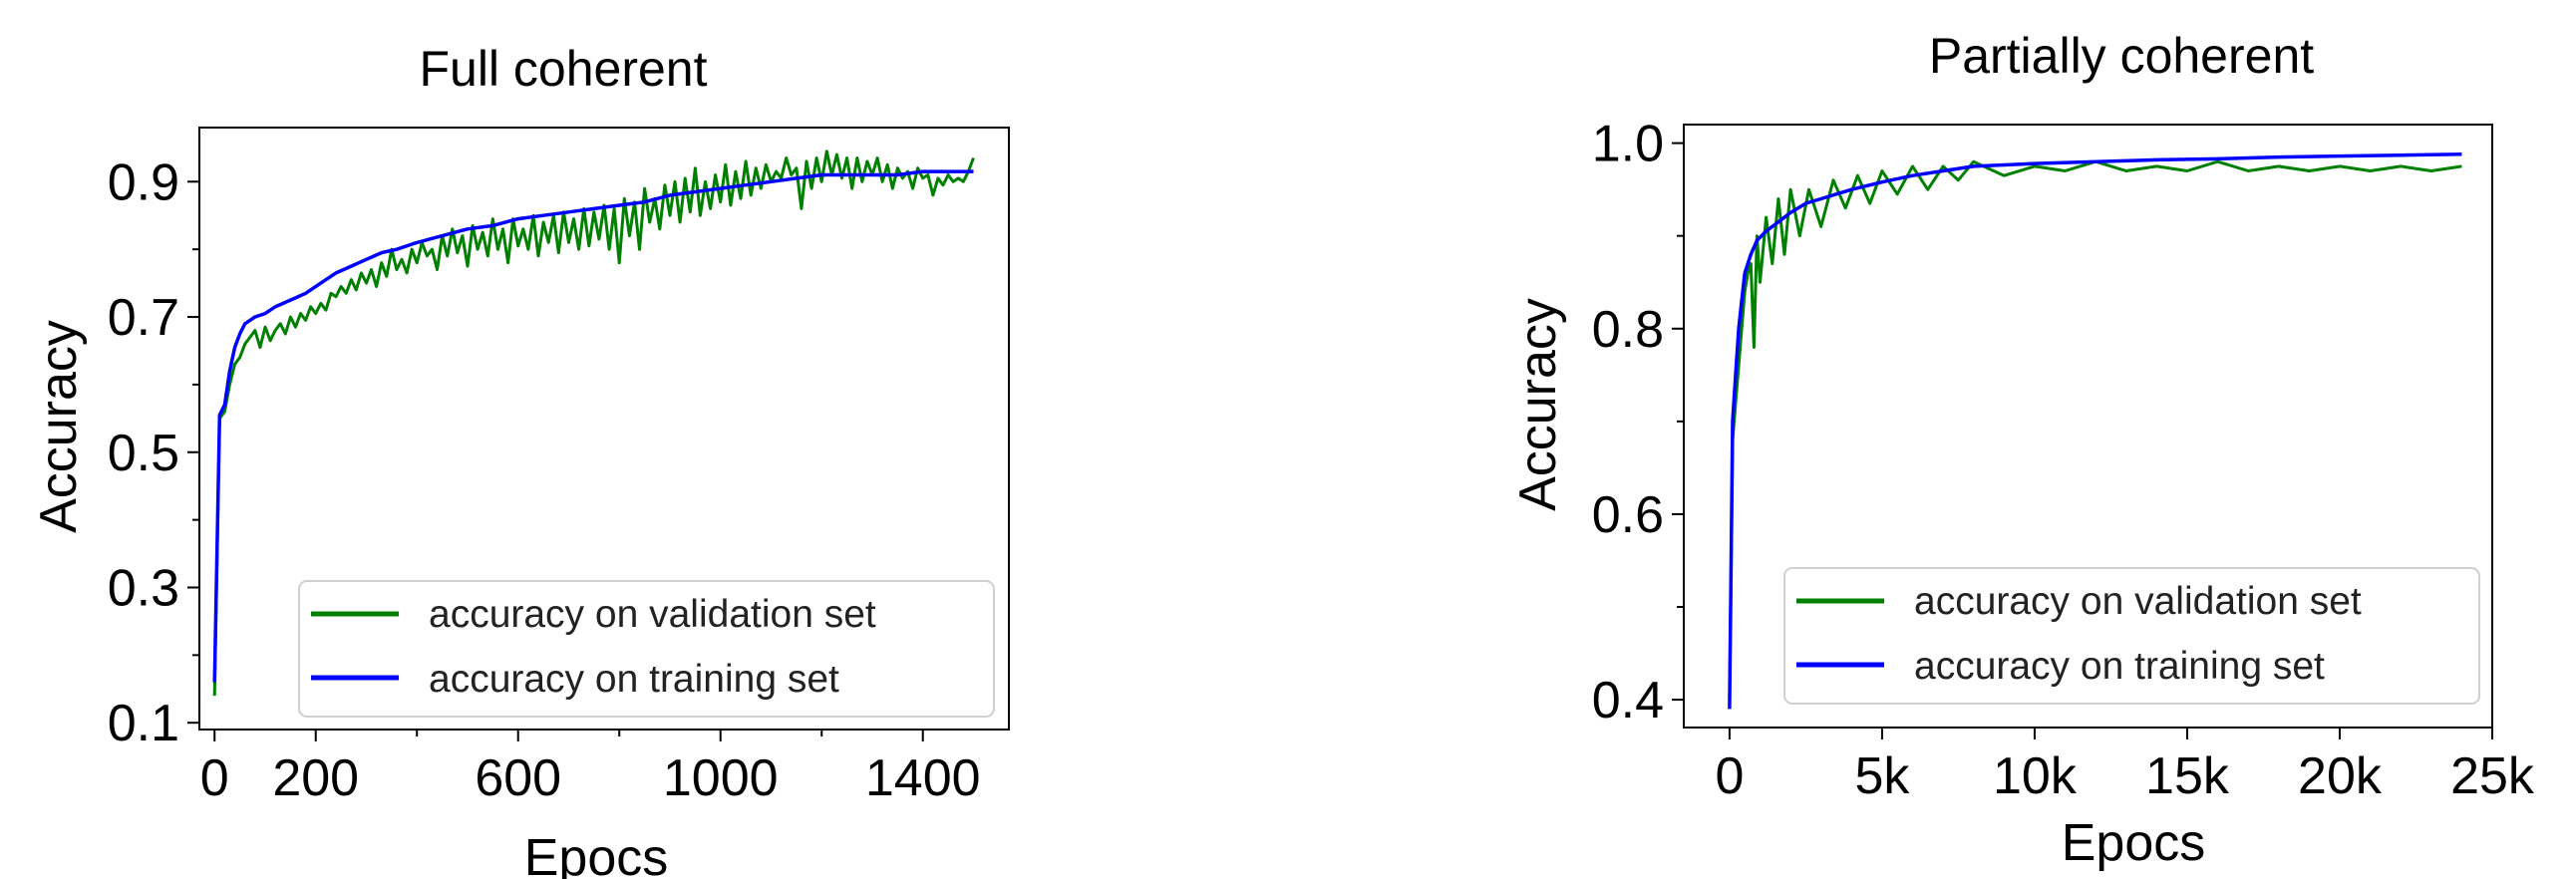 Image resolution: width=2576 pixels, height=879 pixels. Describe the element at coordinates (1628, 515) in the screenshot. I see `y-tick-label: 0.6` at that location.